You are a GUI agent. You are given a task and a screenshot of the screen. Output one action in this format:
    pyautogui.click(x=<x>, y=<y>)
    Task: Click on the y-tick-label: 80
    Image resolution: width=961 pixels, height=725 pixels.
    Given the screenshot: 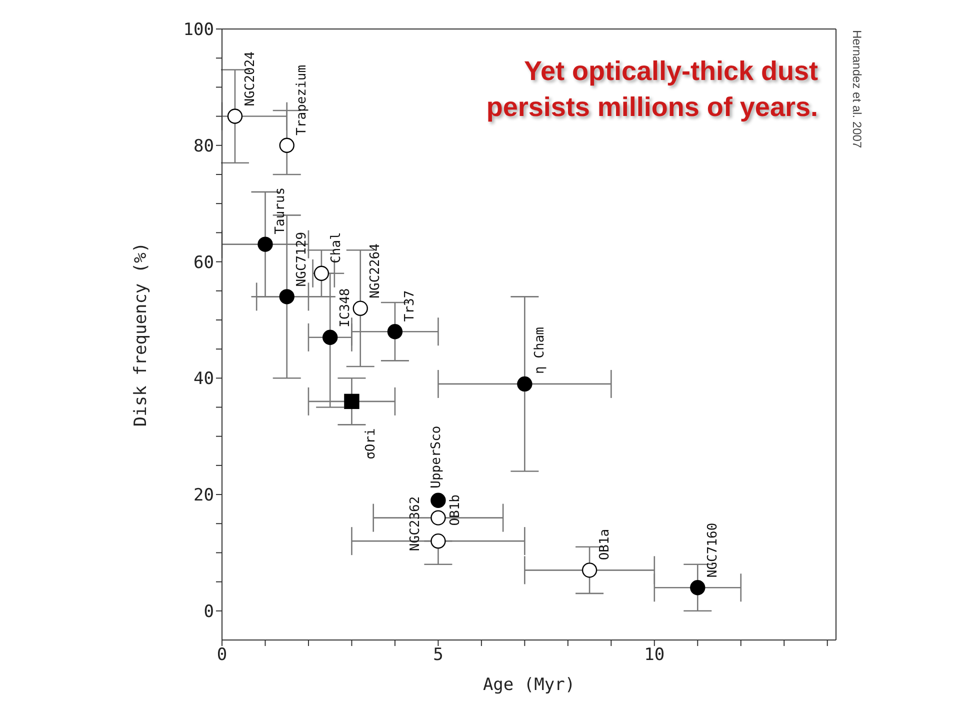 What is the action you would take?
    pyautogui.click(x=204, y=146)
    